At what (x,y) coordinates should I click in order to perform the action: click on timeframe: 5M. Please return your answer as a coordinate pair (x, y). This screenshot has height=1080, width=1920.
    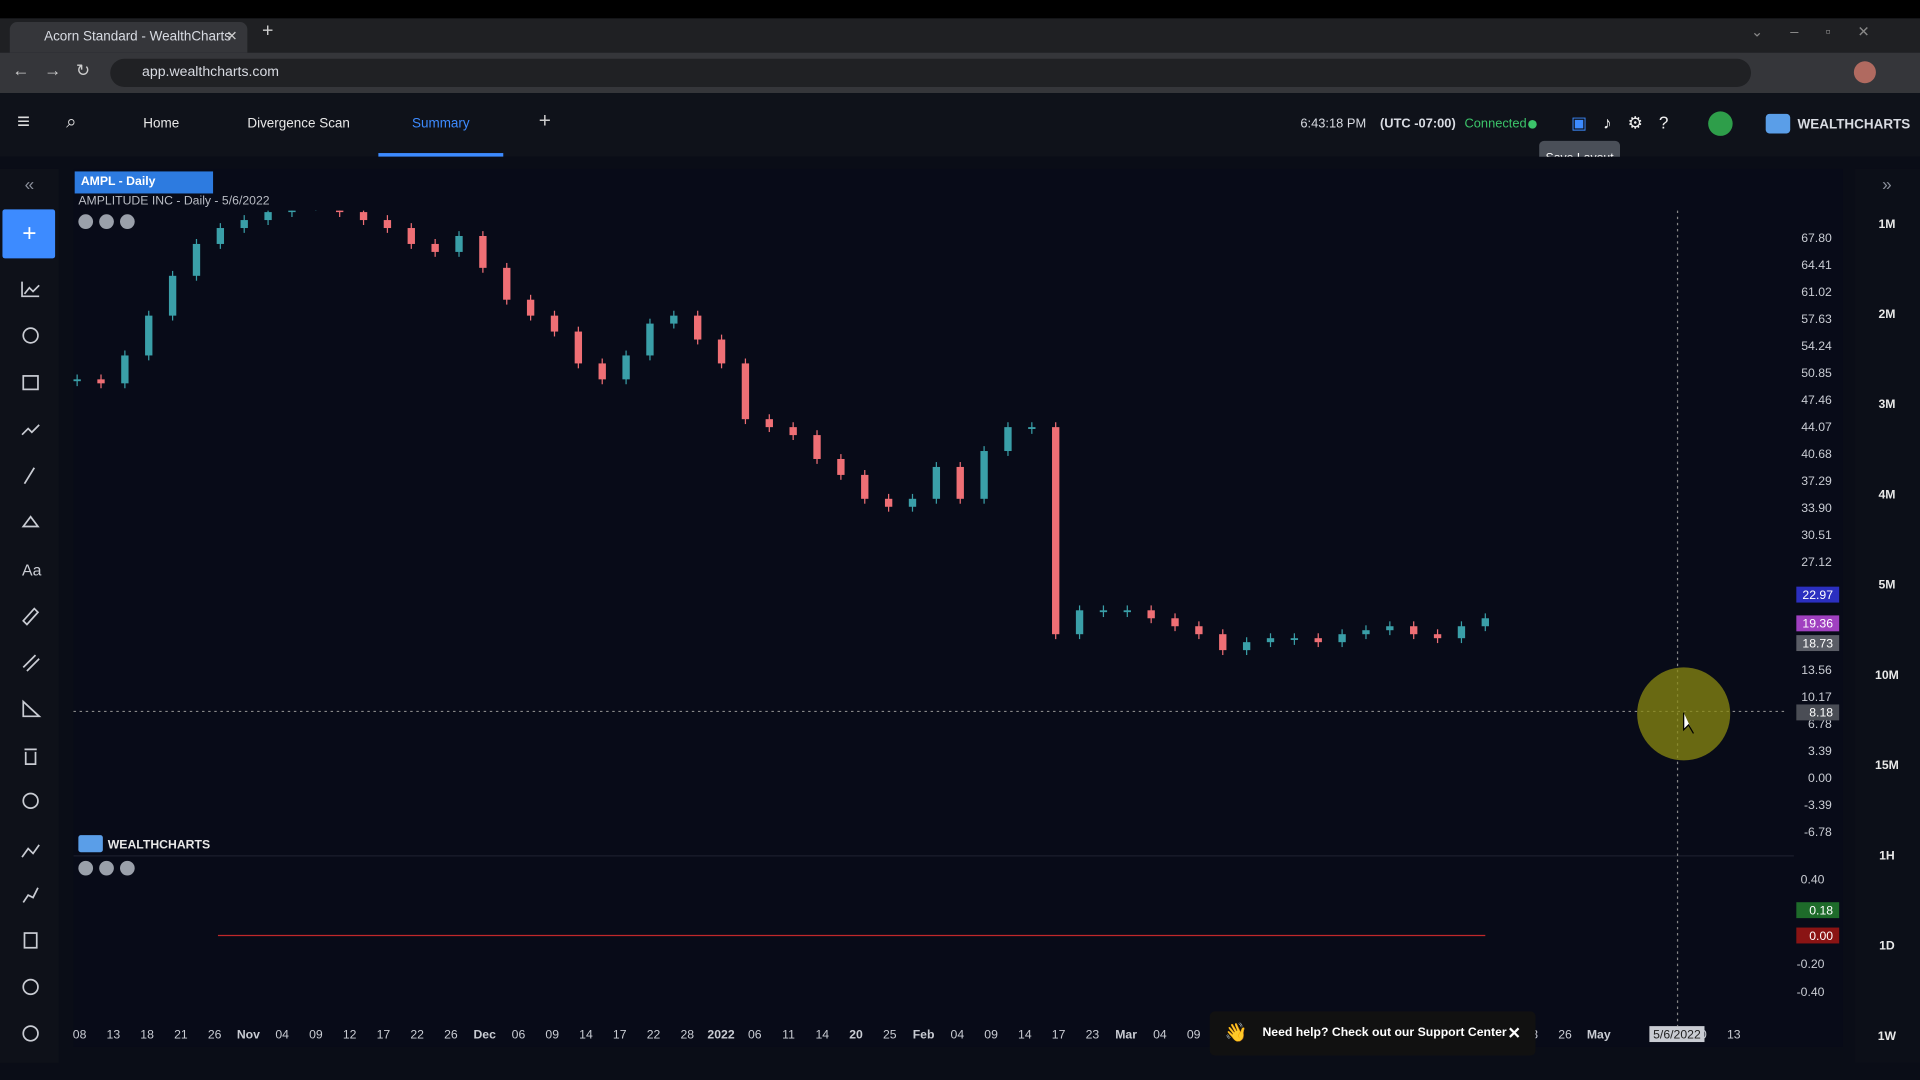
    Looking at the image, I should click on (1886, 585).